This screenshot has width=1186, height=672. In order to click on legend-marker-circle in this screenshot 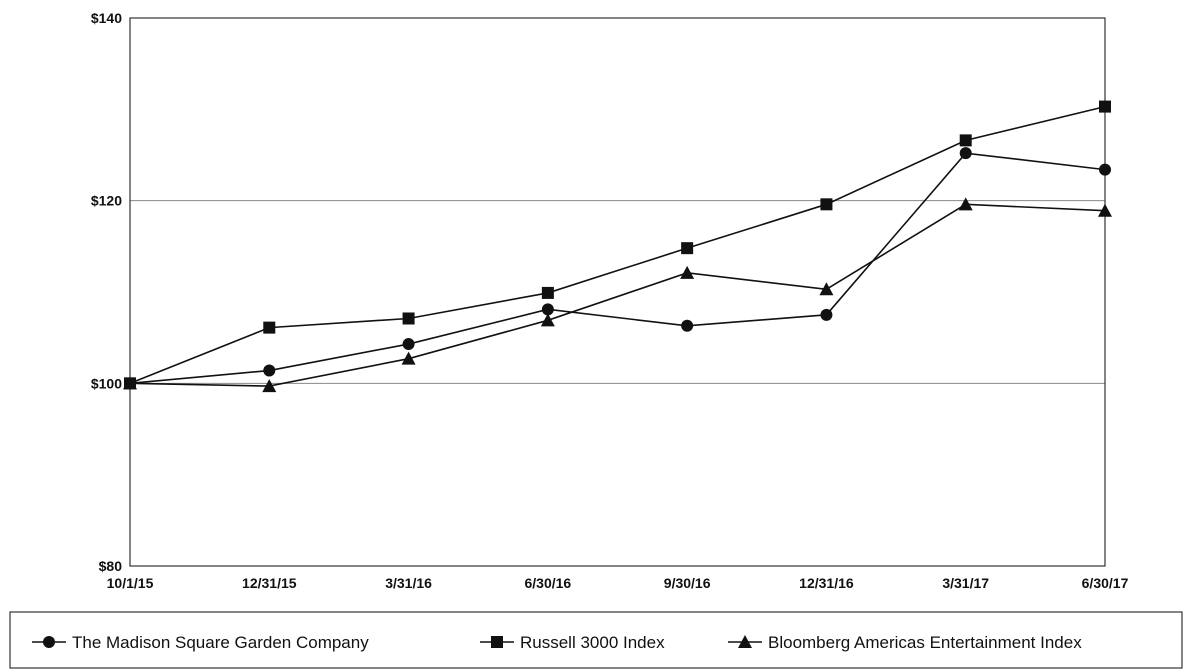, I will do `click(49, 642)`.